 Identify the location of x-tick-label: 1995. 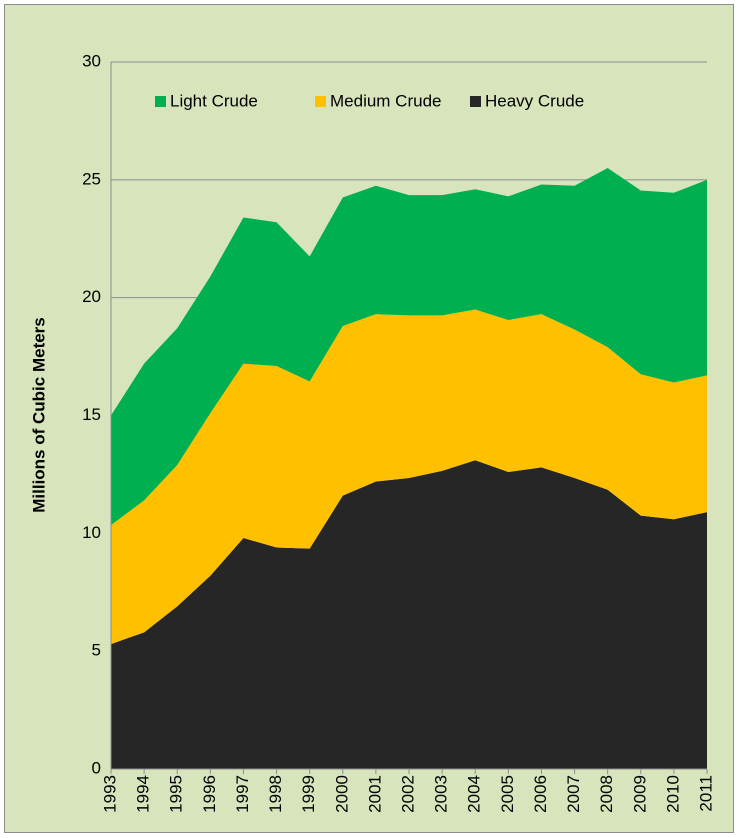
(176, 794).